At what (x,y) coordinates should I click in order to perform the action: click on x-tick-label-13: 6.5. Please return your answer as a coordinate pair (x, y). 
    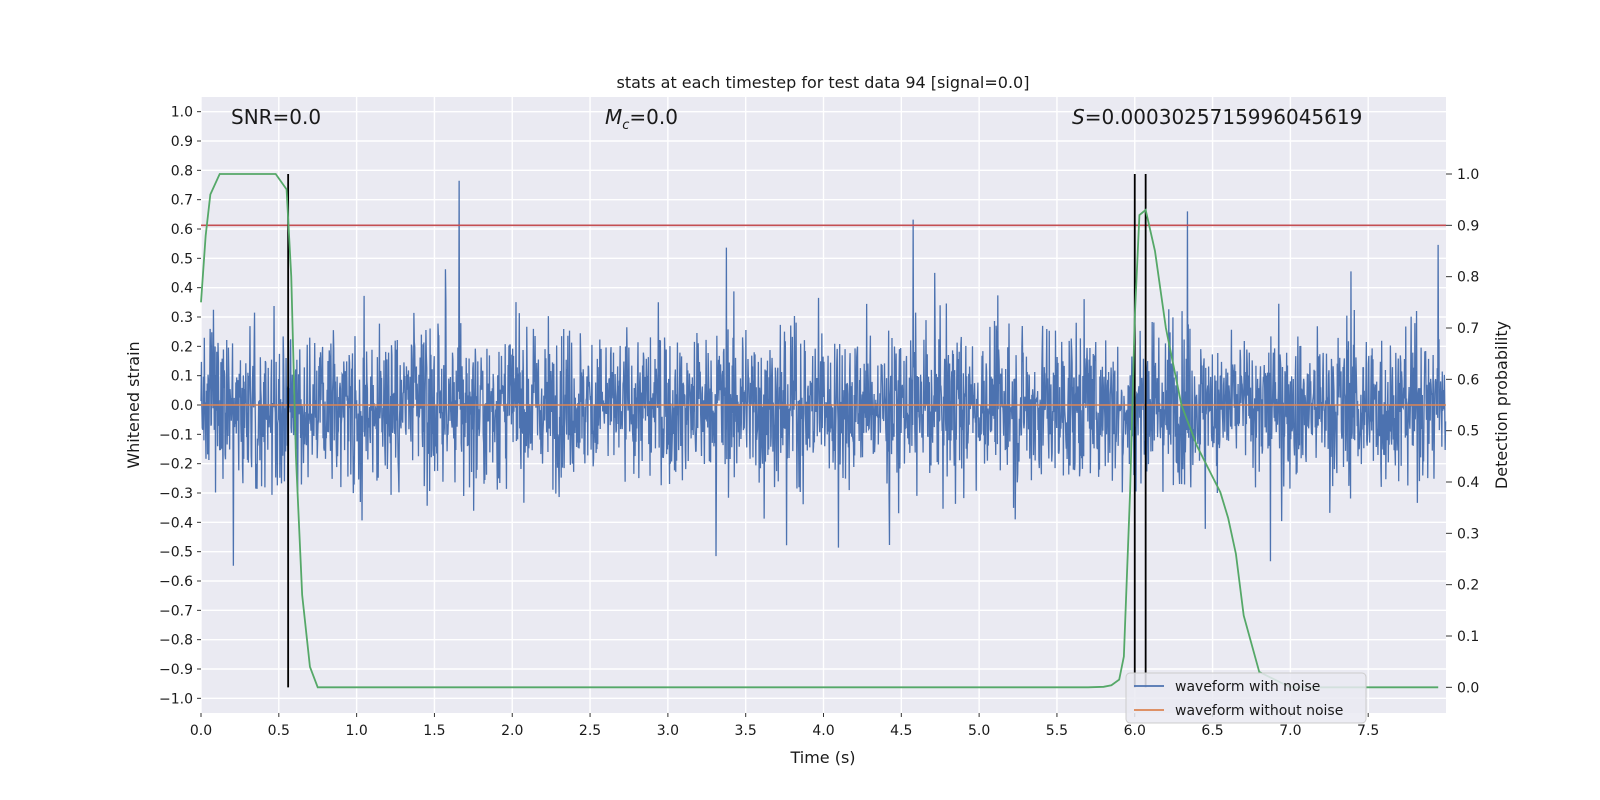
    Looking at the image, I should click on (1212, 731).